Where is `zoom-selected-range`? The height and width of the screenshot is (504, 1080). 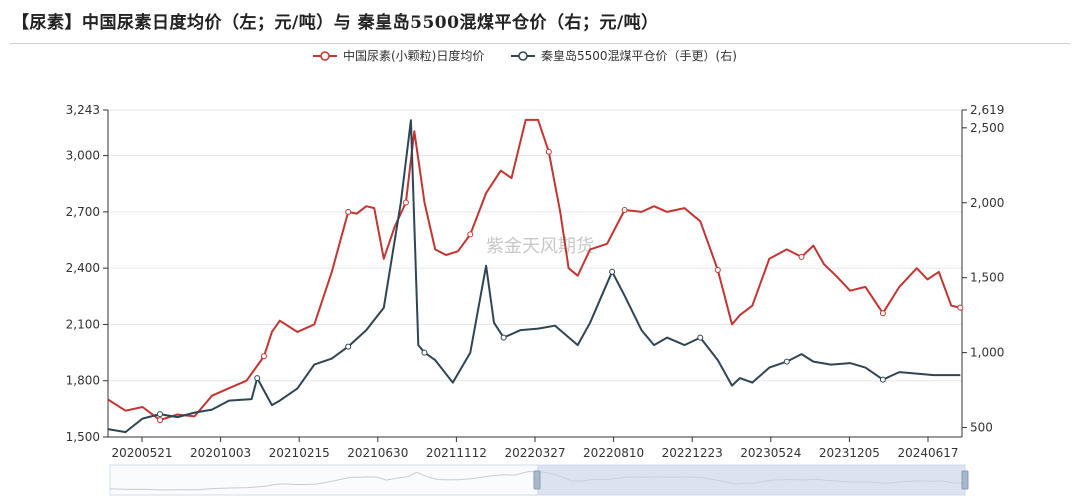
zoom-selected-range is located at coordinates (751, 480).